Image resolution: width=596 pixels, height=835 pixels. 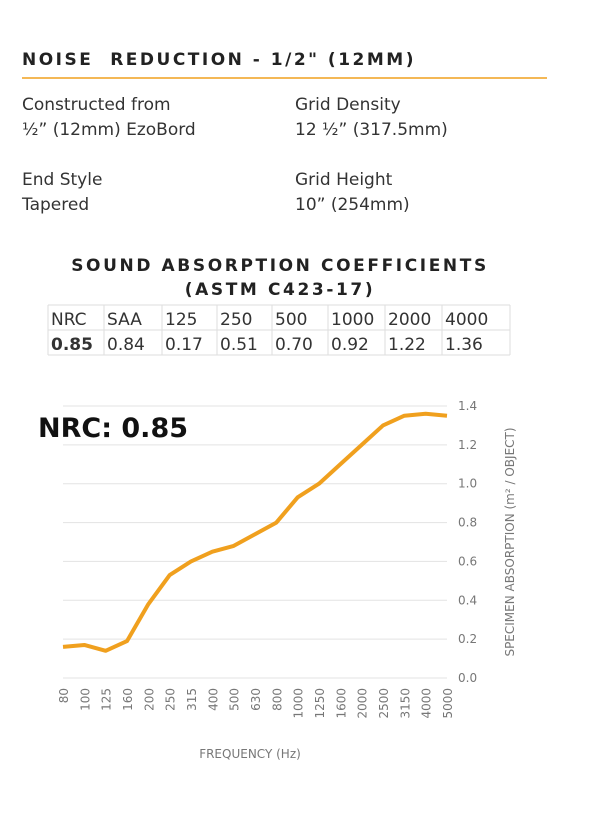 I want to click on spec-label: Constructed from, so click(x=96, y=105).